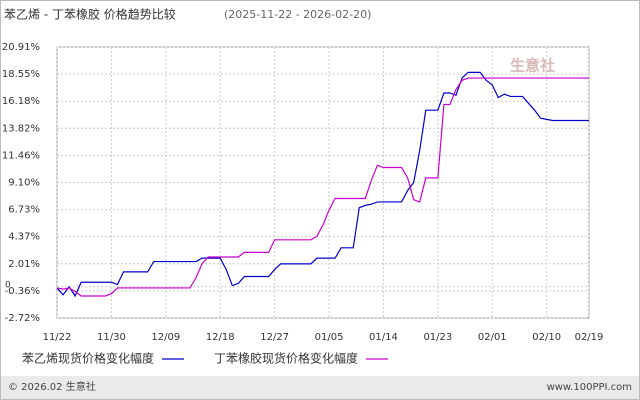  Describe the element at coordinates (220, 337) in the screenshot. I see `x-tick-label: 12/18` at that location.